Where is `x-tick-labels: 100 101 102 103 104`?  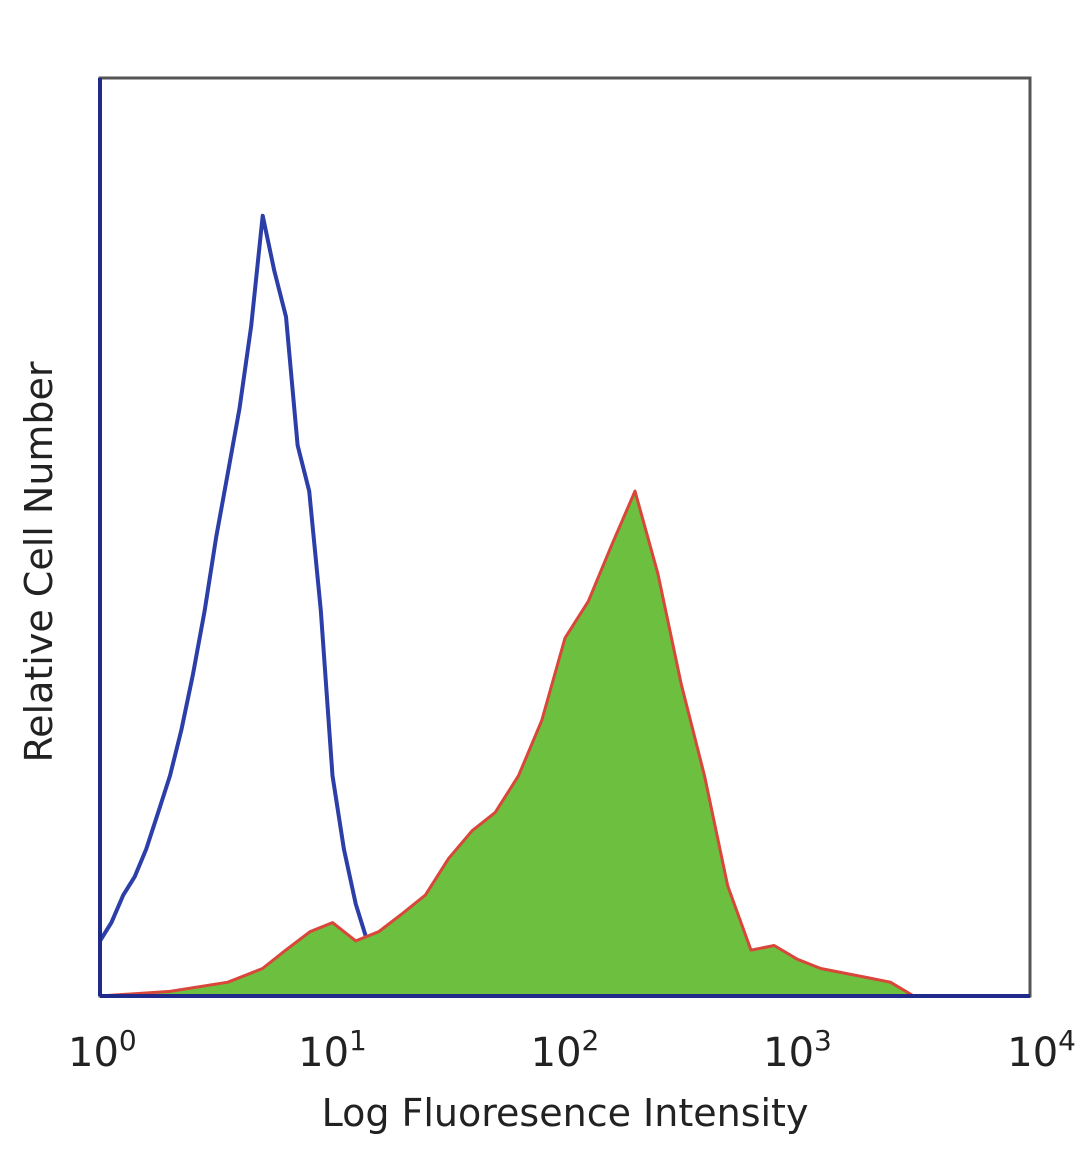
x-tick-labels: 100 101 102 103 104 is located at coordinates (572, 1050).